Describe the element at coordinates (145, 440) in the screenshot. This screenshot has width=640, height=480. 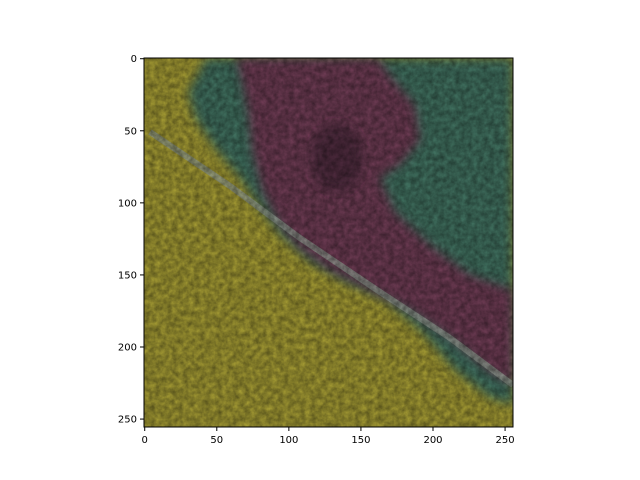
I see `x-tick-label: 0` at that location.